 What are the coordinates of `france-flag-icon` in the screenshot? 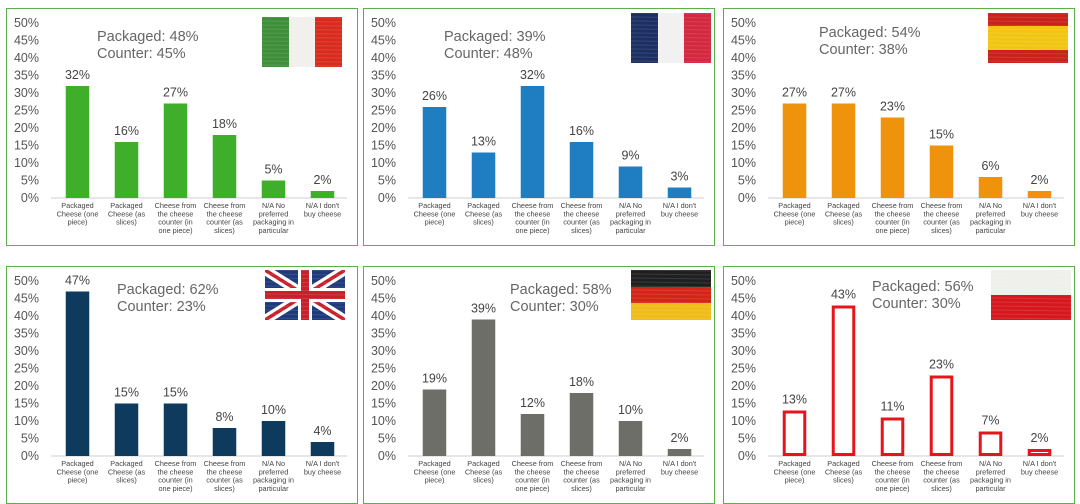 It's located at (671, 38).